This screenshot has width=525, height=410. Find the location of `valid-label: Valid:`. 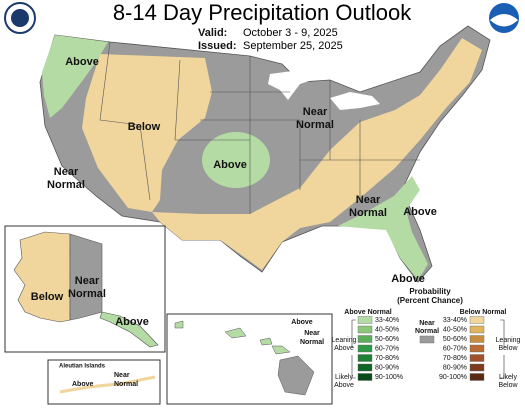

valid-label: Valid: is located at coordinates (212, 33).